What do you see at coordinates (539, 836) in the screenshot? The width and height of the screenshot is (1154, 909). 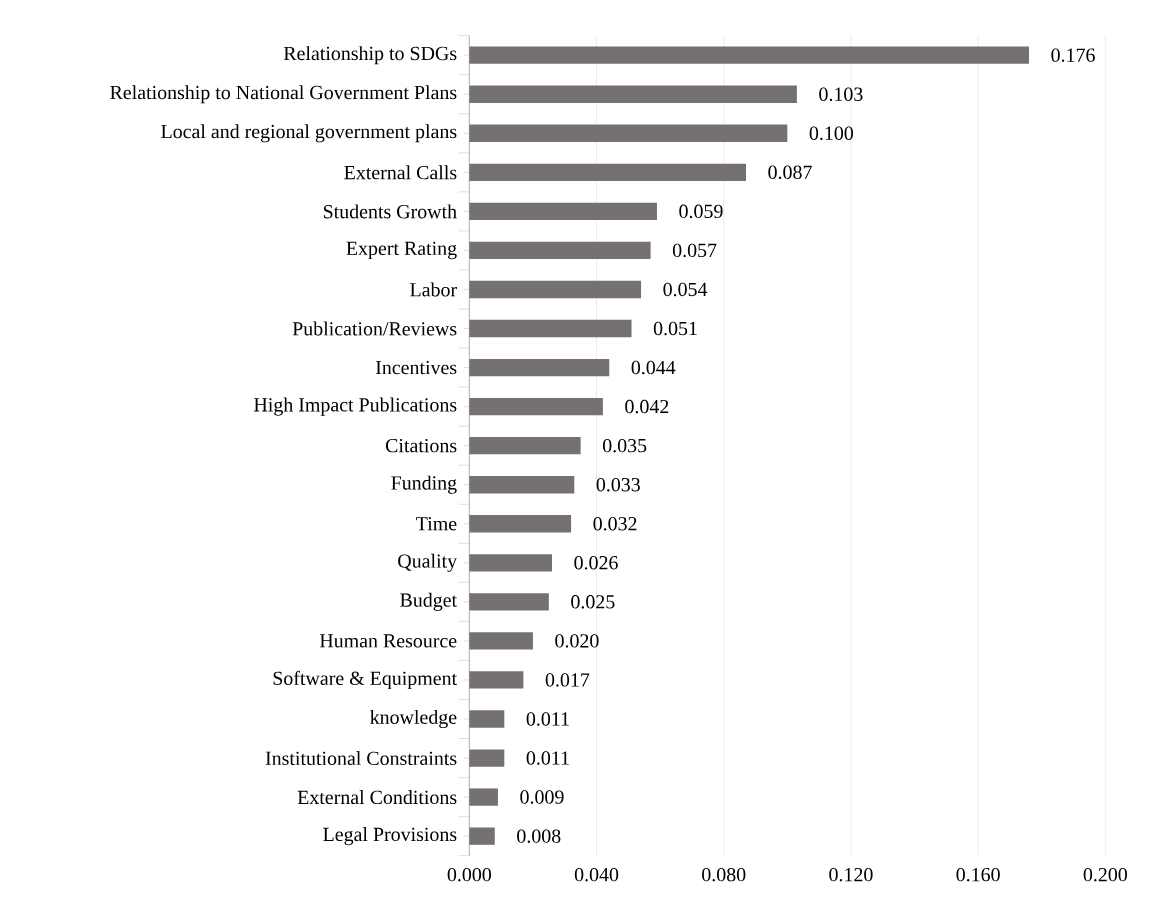 I see `data-label: 0.008` at bounding box center [539, 836].